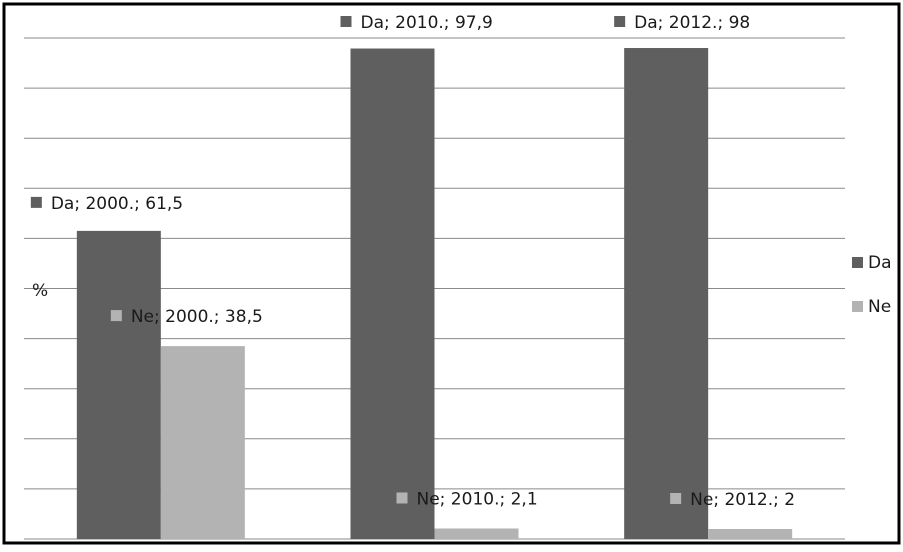  I want to click on legend-label-da: Da, so click(880, 263).